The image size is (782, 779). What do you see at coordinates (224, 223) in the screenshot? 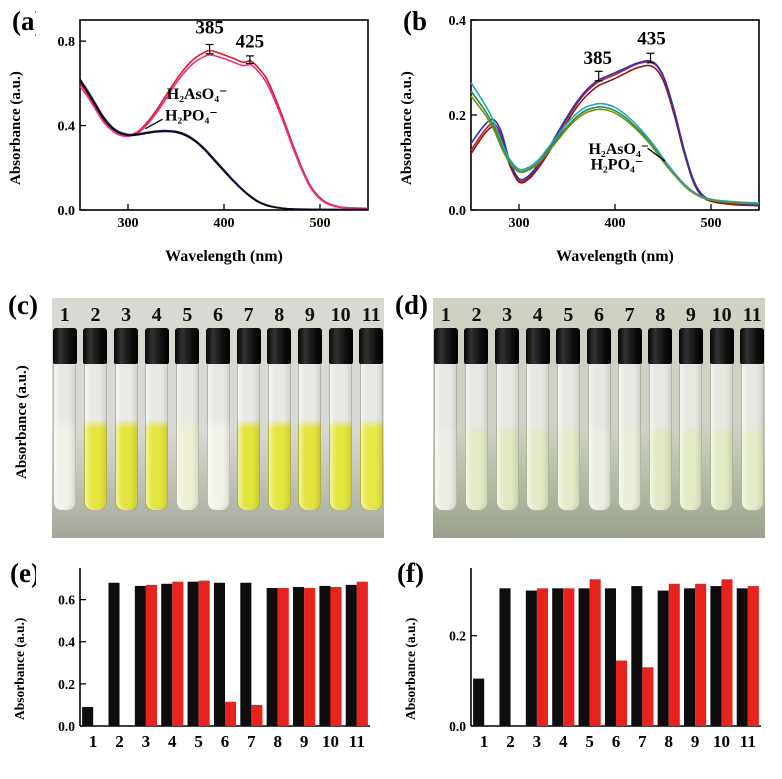
I see `svg-text: 400` at bounding box center [224, 223].